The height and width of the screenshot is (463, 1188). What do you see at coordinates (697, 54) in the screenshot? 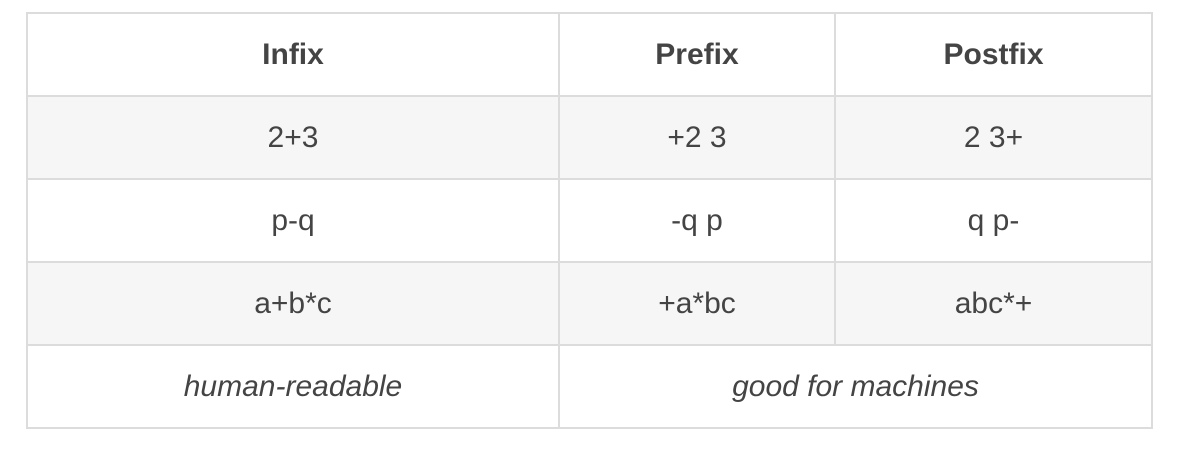
I see `header-prefix: Prefix` at bounding box center [697, 54].